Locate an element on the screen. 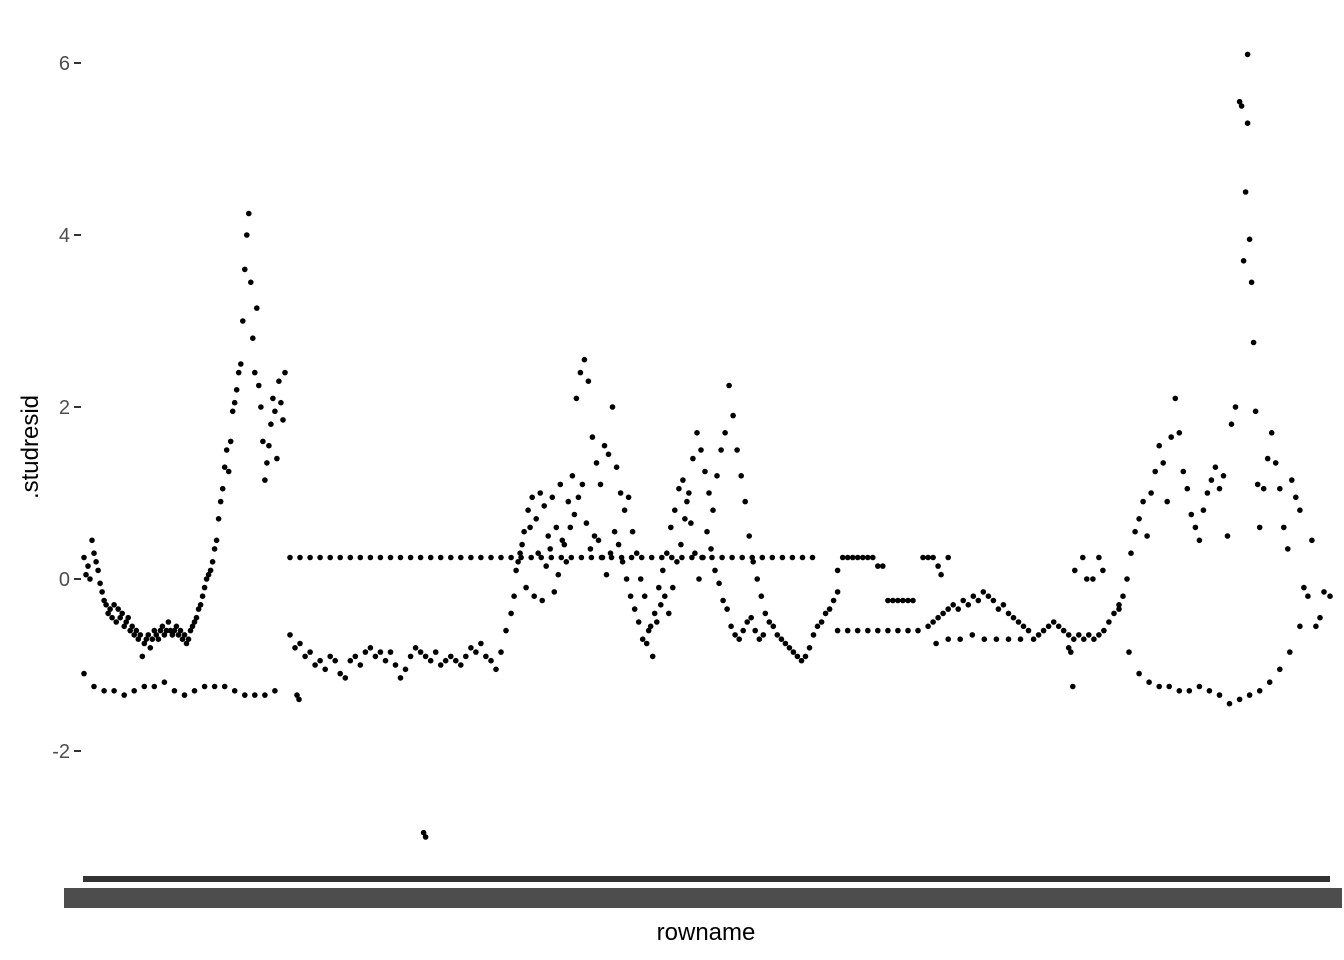  x-axis-tick-marks-overplotted is located at coordinates (706, 879).